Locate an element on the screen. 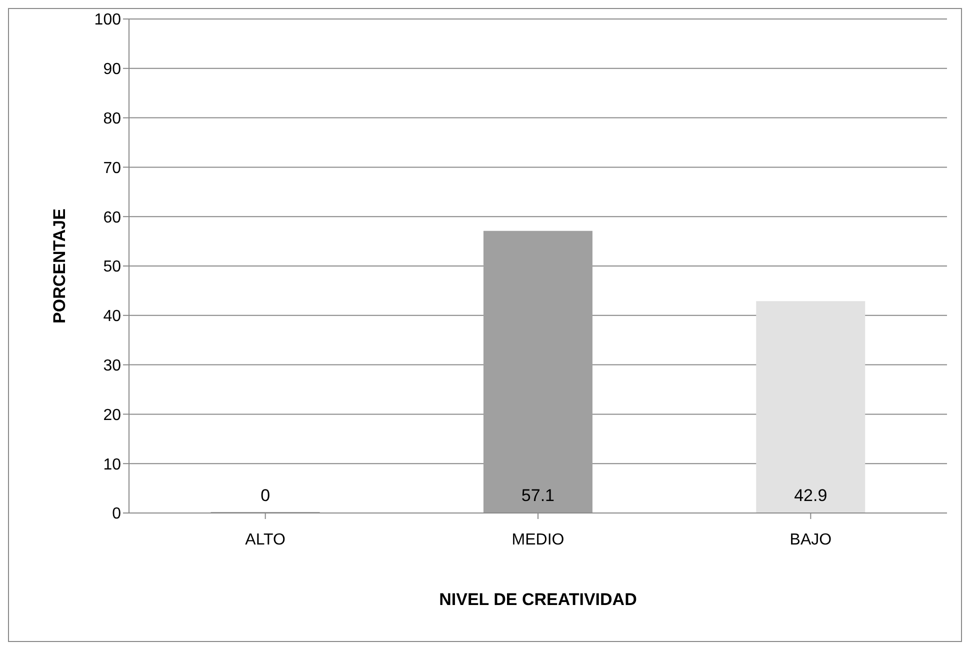  data-label: 0 is located at coordinates (265, 495).